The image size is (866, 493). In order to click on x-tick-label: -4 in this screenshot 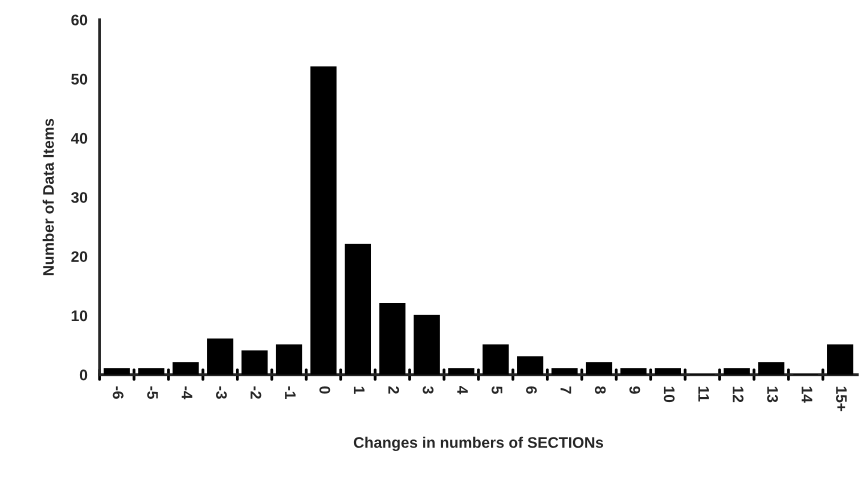, I will do `click(187, 393)`.